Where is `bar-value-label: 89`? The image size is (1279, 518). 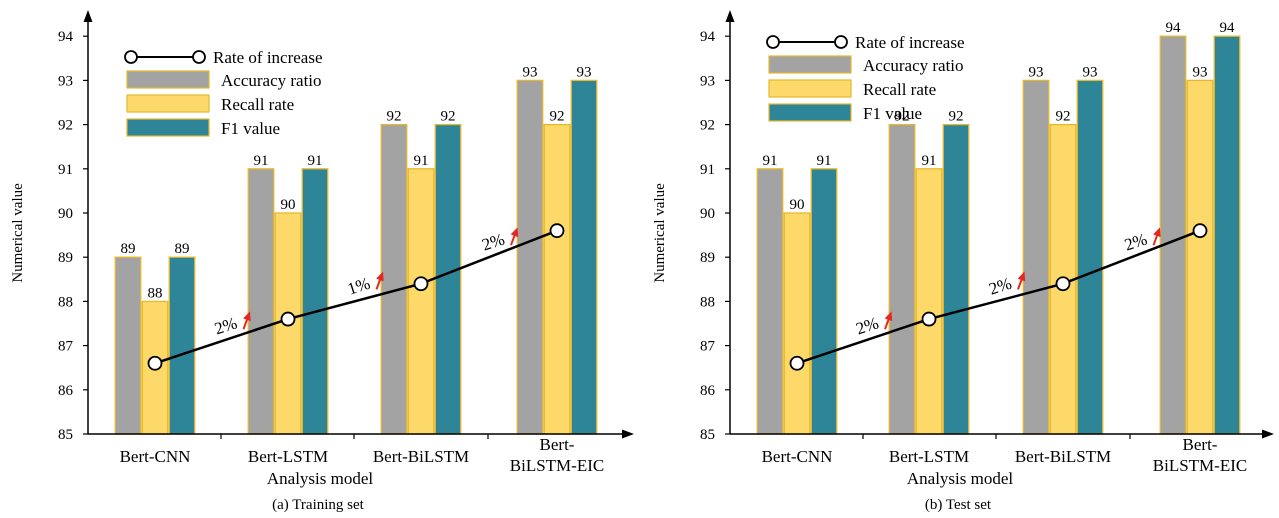
bar-value-label: 89 is located at coordinates (182, 249).